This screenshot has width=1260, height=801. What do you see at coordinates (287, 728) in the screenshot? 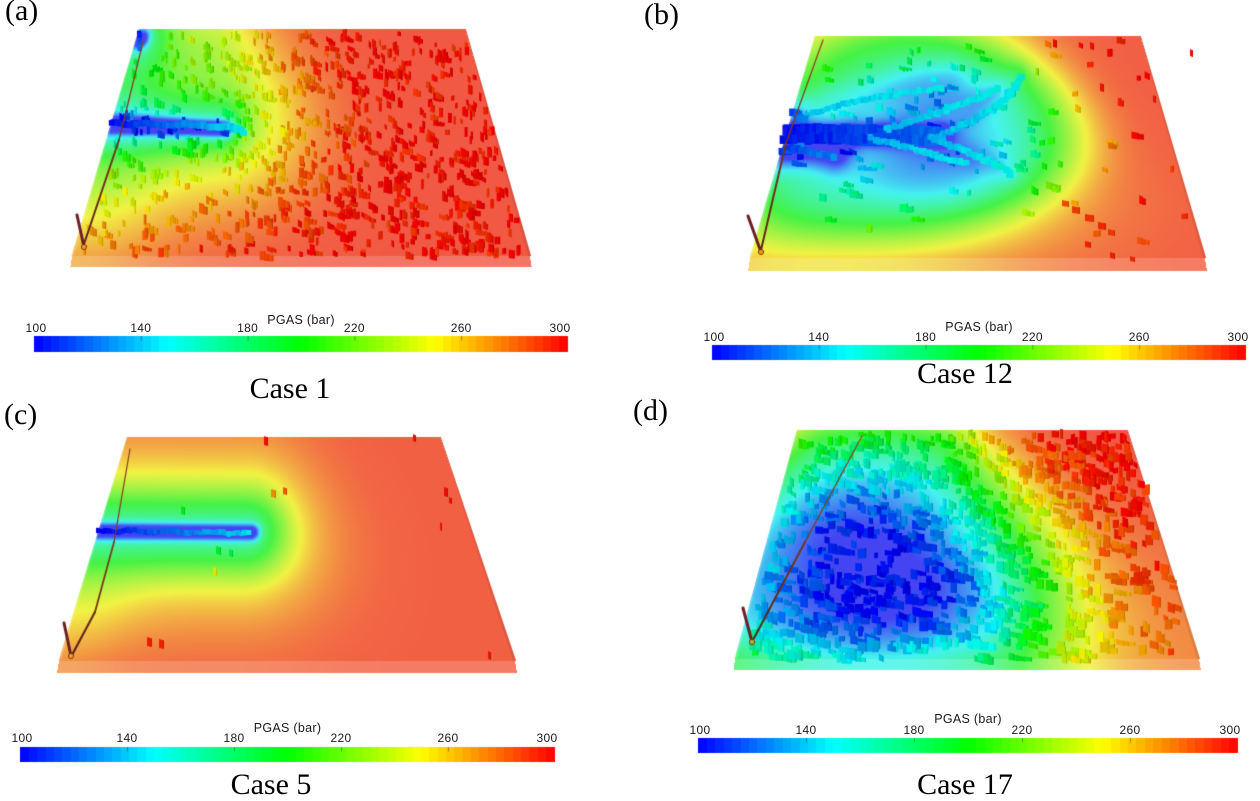
I see `colorbar-title-c: PGAS (bar)` at bounding box center [287, 728].